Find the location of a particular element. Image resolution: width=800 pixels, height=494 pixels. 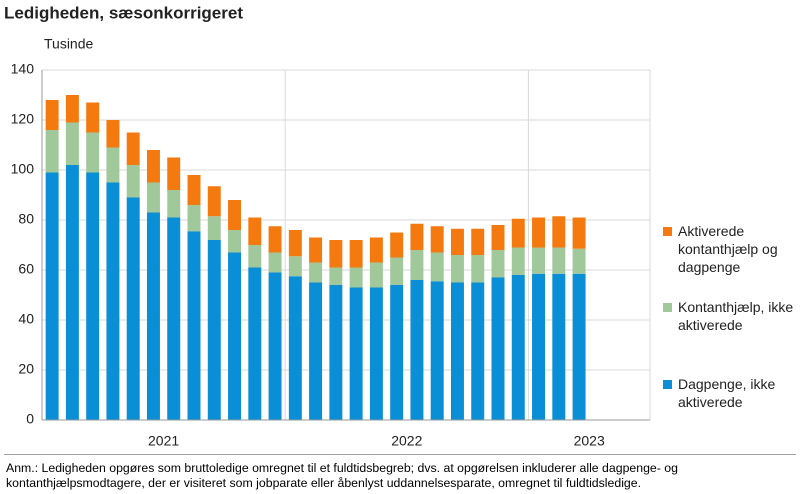

y-tick-label: 120 is located at coordinates (23, 119).